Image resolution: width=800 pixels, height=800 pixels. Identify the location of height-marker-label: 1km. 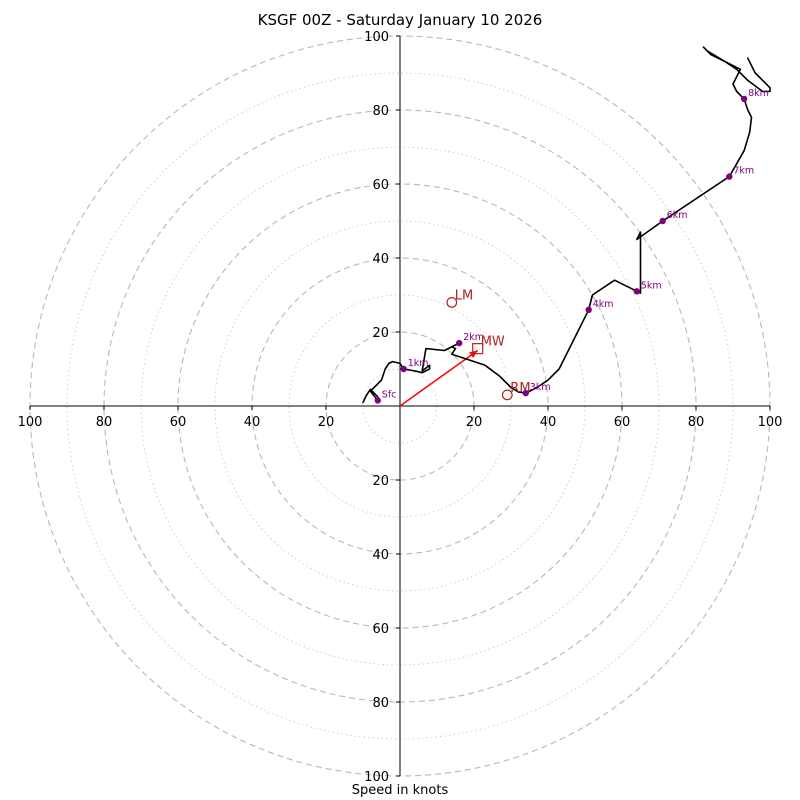
(418, 363).